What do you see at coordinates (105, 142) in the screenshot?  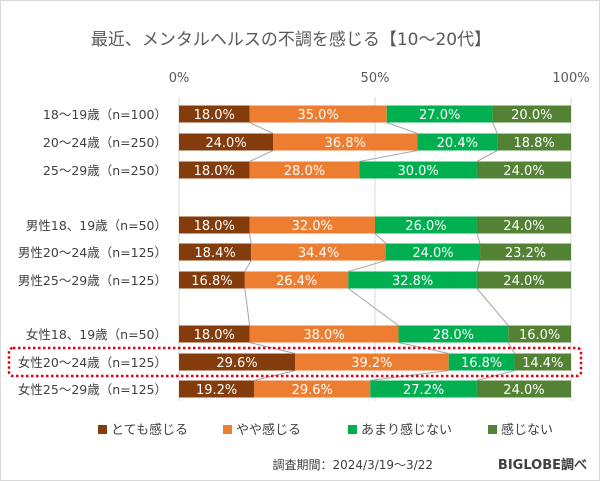 I see `category-label: 20～24歳（n=250）` at bounding box center [105, 142].